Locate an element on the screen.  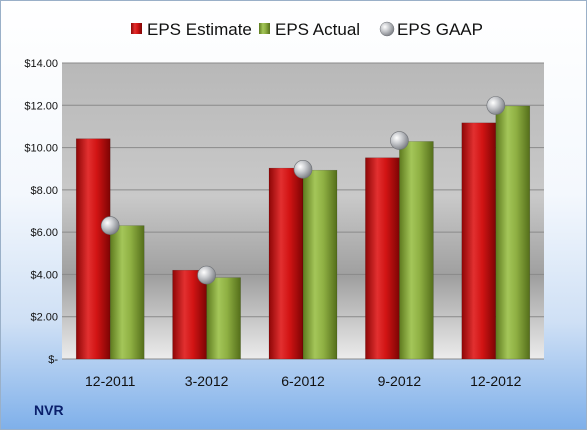
y-tick-label: $14.00 is located at coordinates (41, 64).